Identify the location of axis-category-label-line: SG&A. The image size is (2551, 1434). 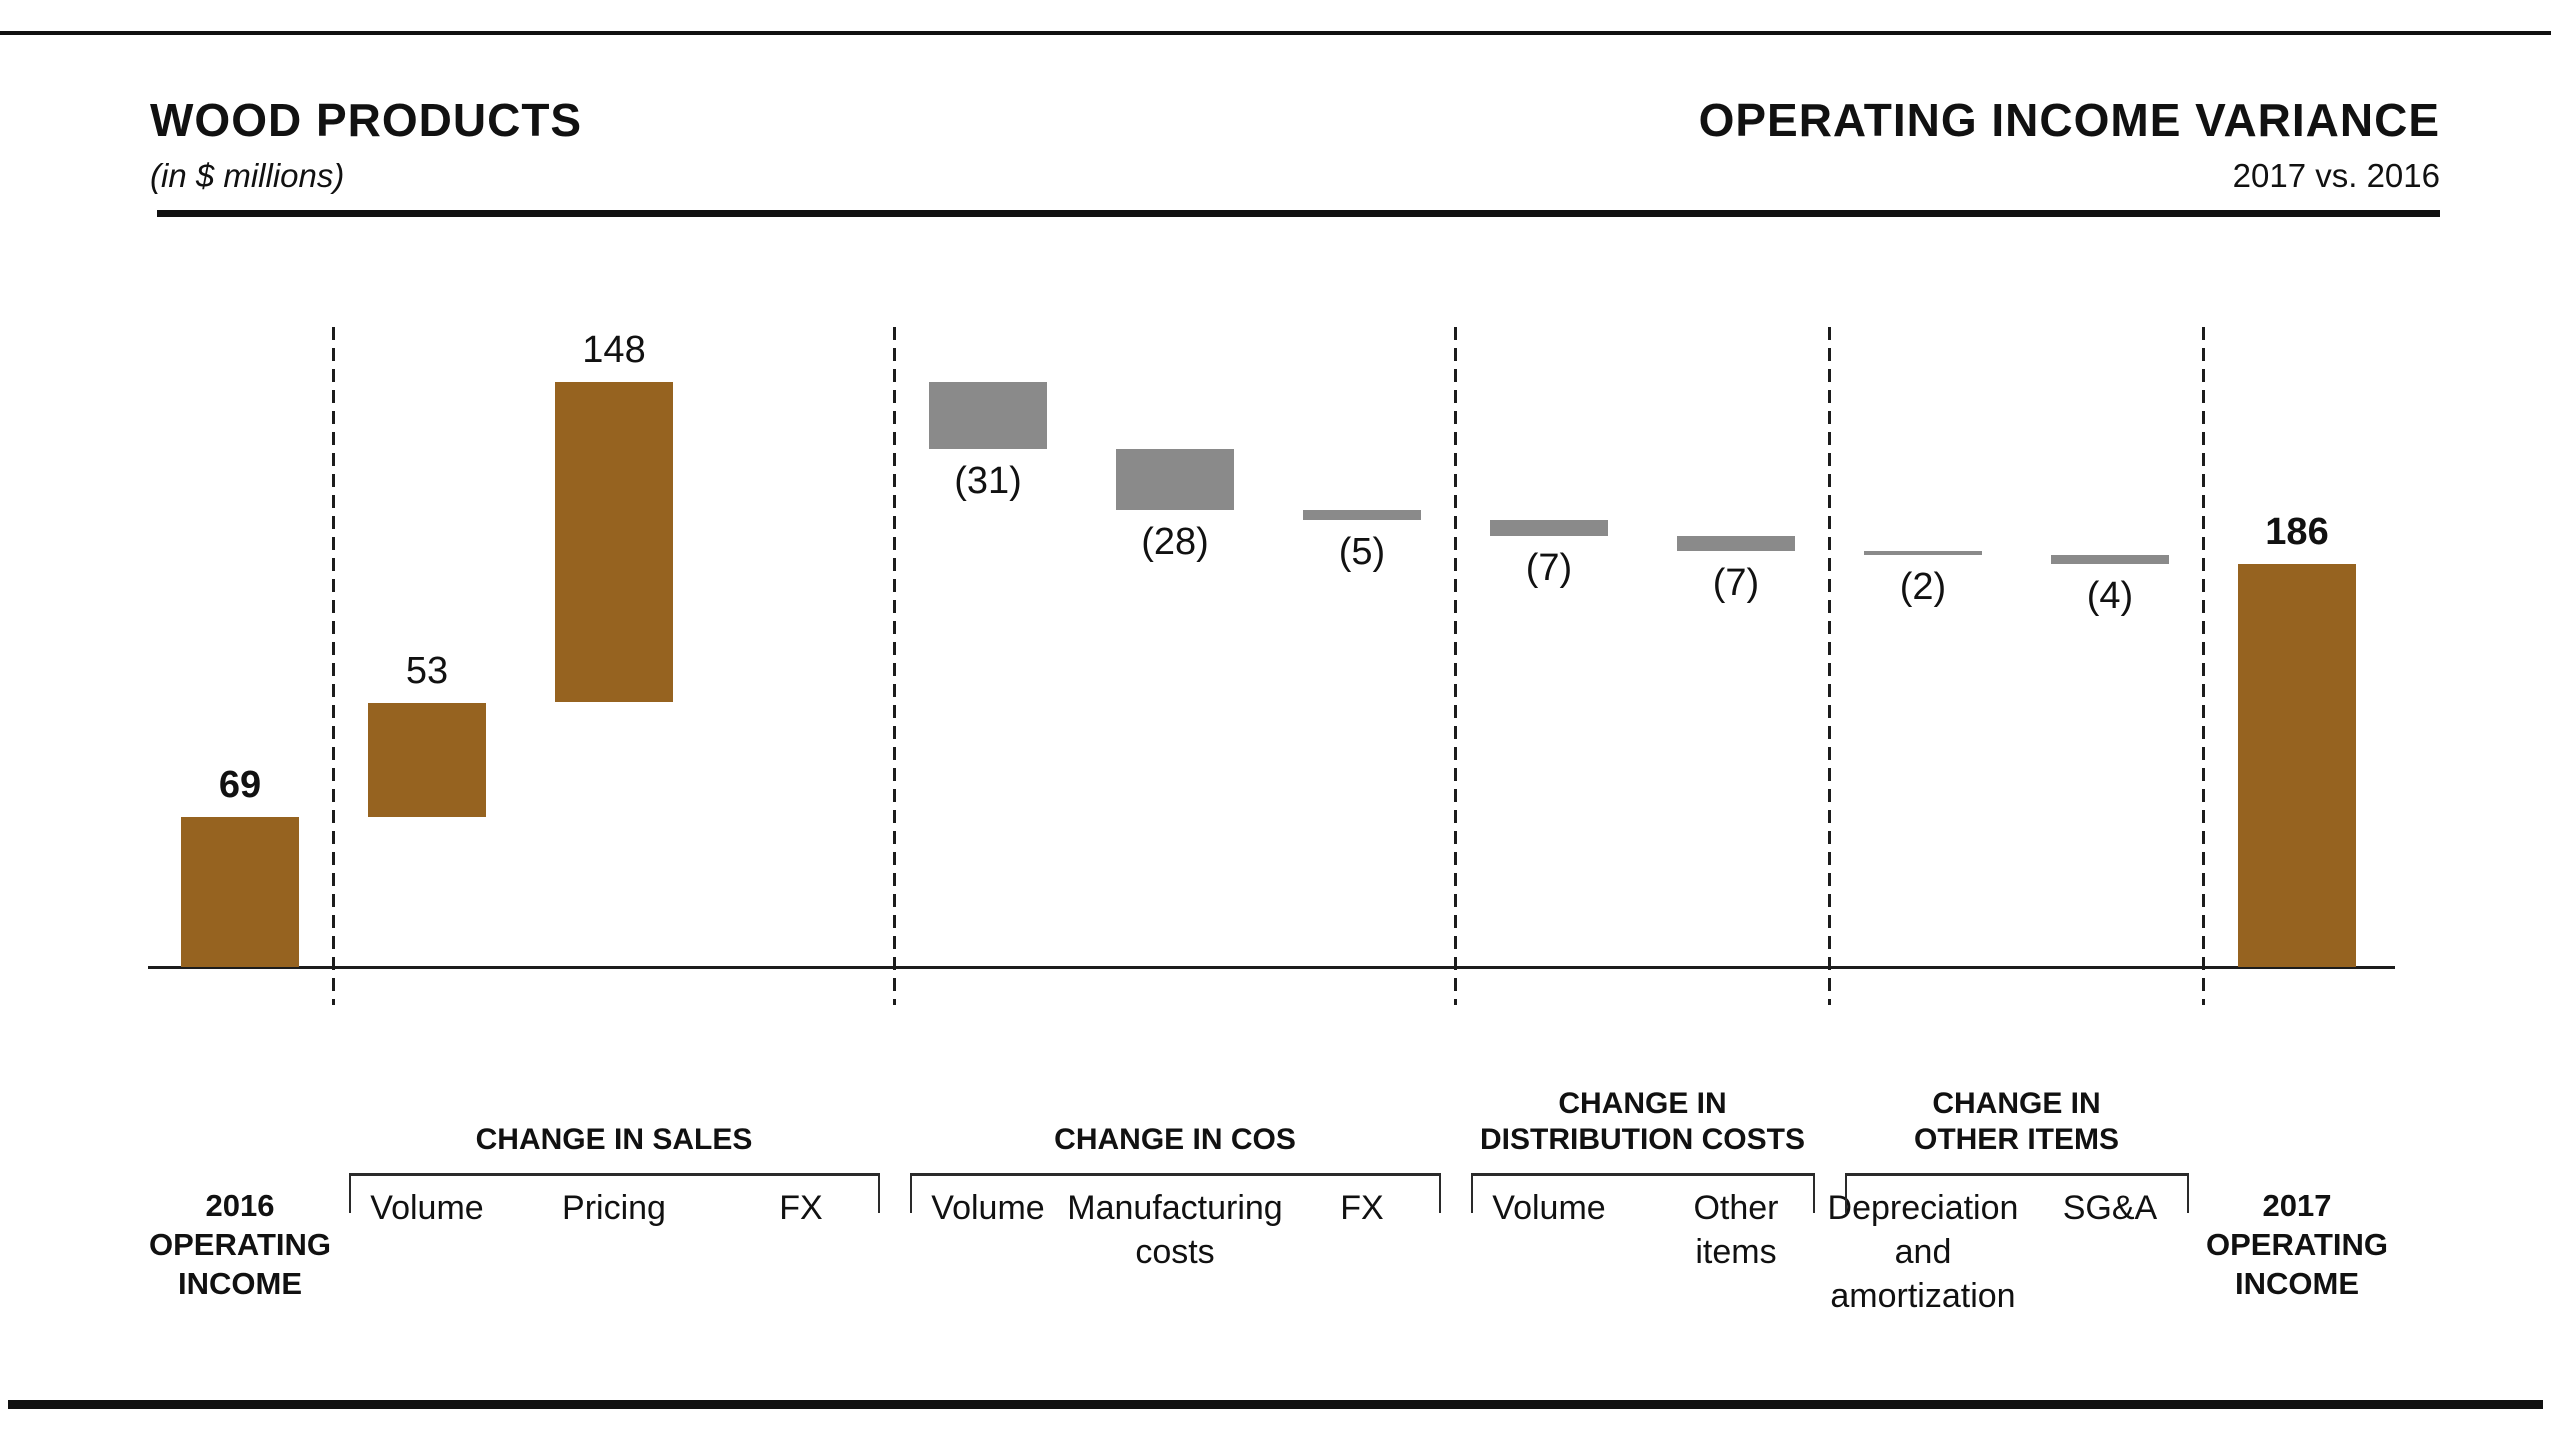
(2110, 1208).